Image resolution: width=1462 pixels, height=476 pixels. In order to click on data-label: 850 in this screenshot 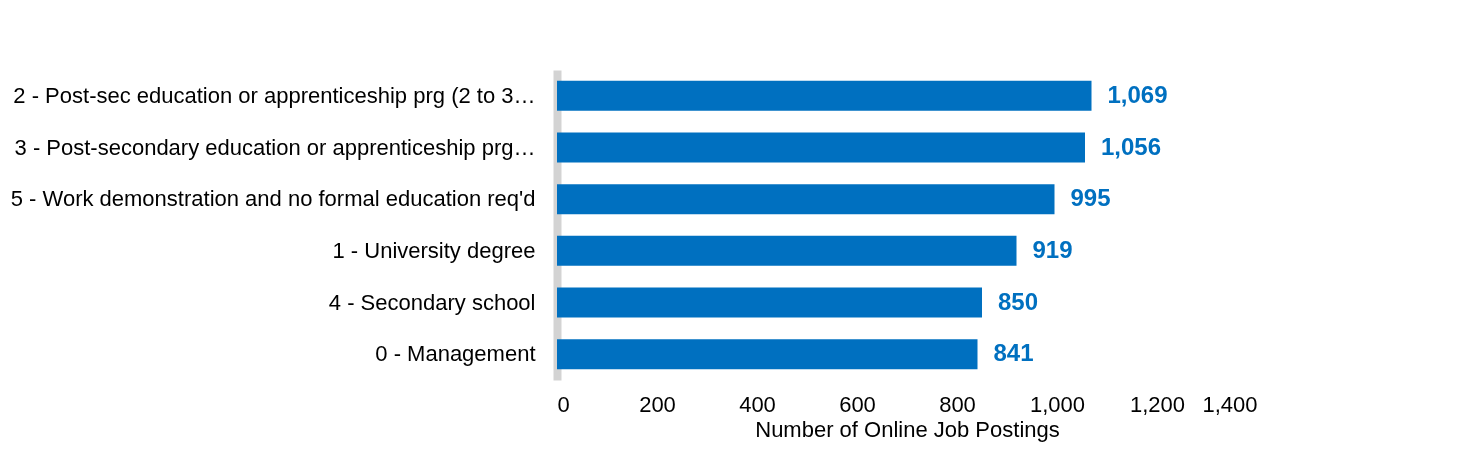, I will do `click(1018, 301)`.